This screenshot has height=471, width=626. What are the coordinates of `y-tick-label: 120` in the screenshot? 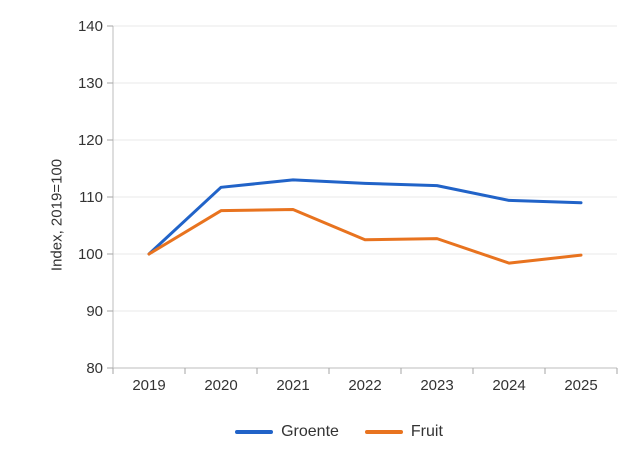 It's located at (90, 140).